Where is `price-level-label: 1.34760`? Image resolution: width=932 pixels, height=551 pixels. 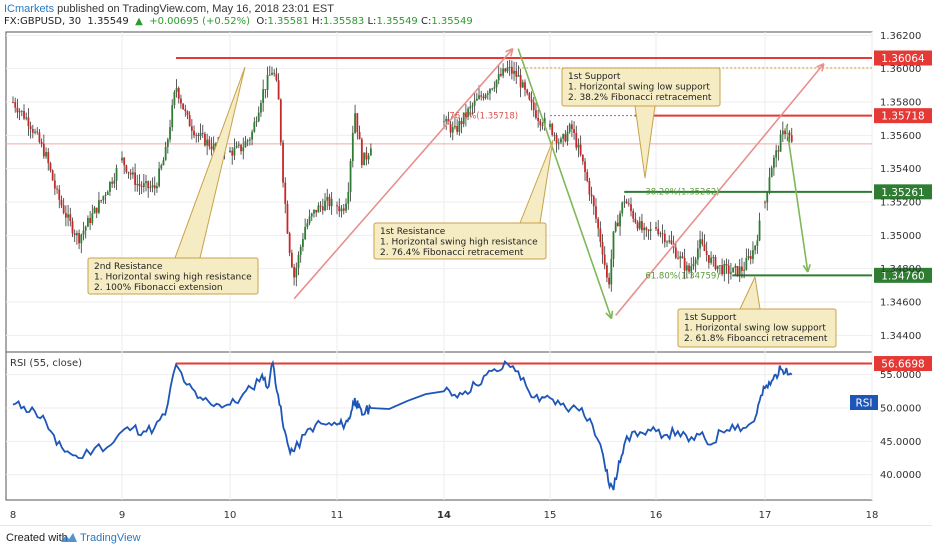
price-level-label: 1.34760 is located at coordinates (902, 276).